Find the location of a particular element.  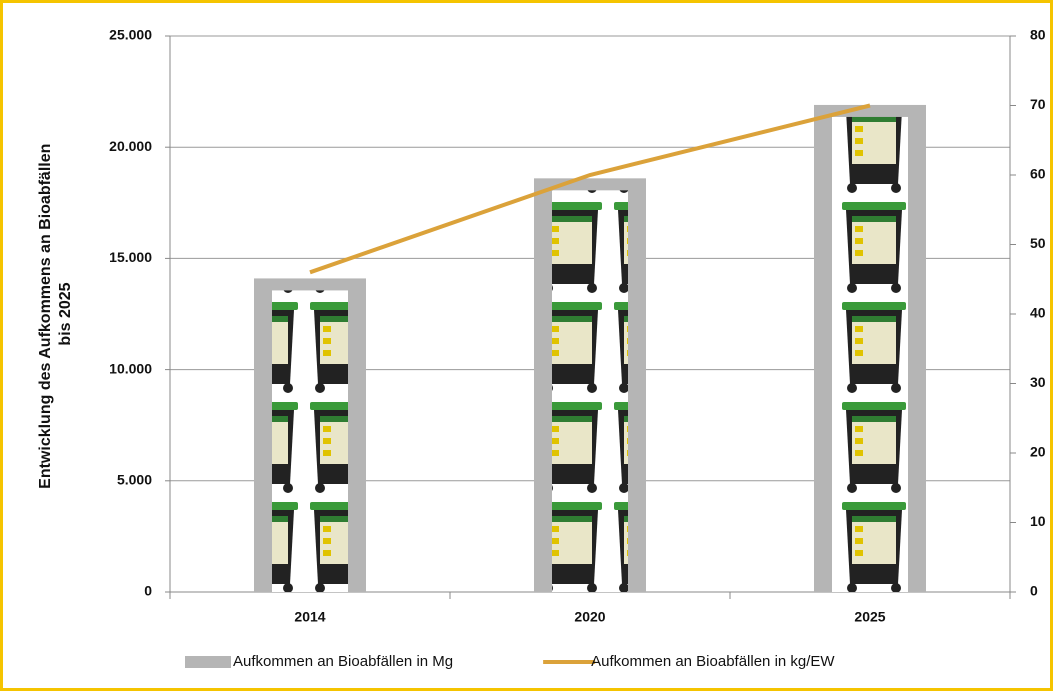

y-tick-label: 0 is located at coordinates (148, 591).